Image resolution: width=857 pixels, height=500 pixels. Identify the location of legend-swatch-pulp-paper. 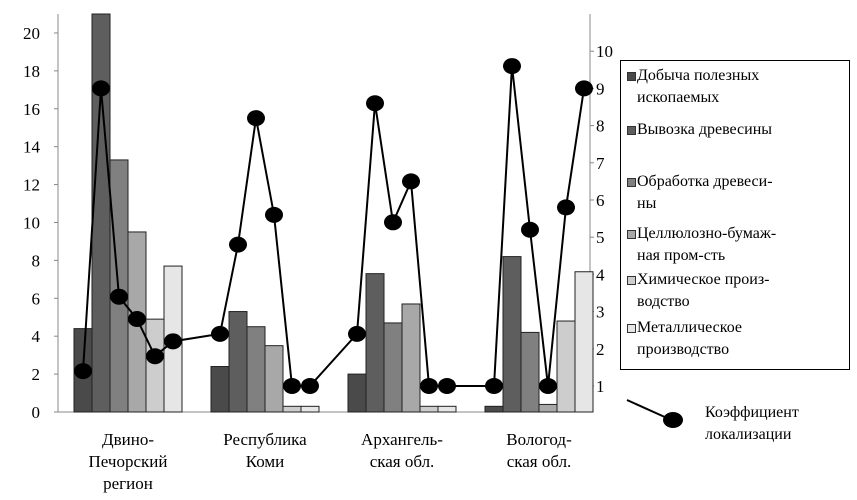
(631, 234).